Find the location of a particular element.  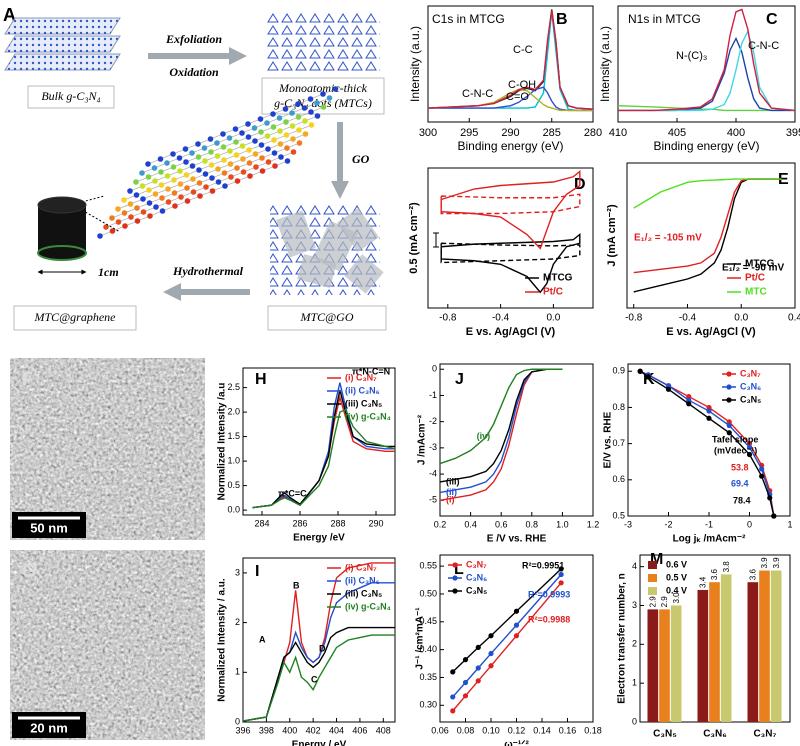

legend-label: C₃N₇ is located at coordinates (476, 564).